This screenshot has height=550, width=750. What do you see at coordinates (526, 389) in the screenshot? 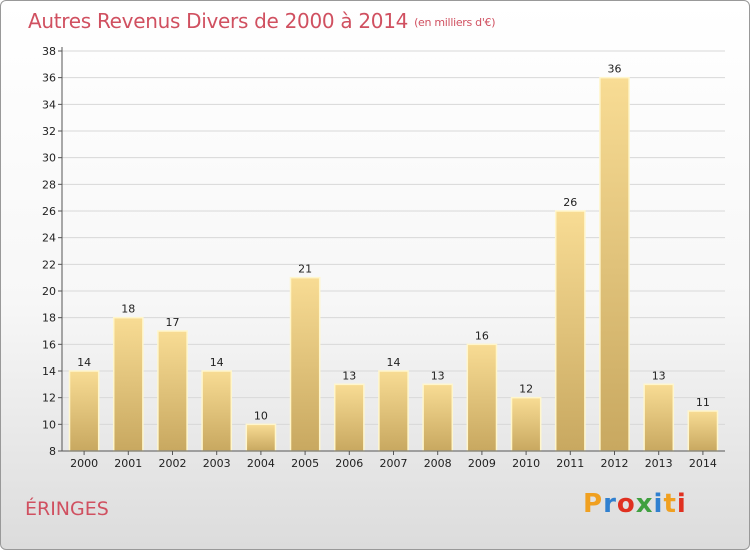
I see `bar-value-label: 12` at bounding box center [526, 389].